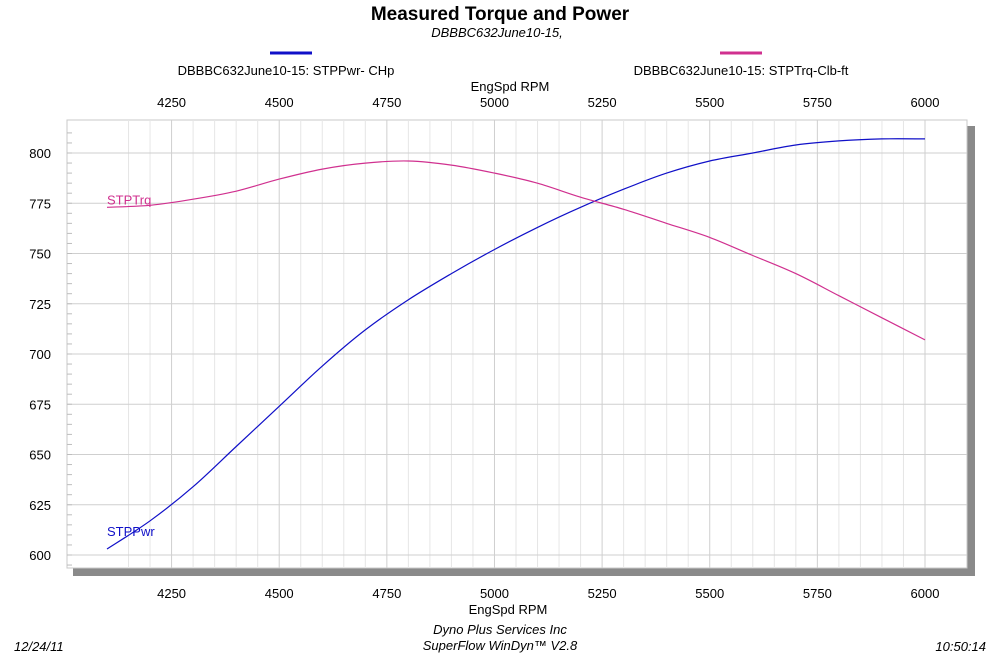 Image resolution: width=1000 pixels, height=654 pixels. I want to click on series-label-power: STPPwr, so click(131, 531).